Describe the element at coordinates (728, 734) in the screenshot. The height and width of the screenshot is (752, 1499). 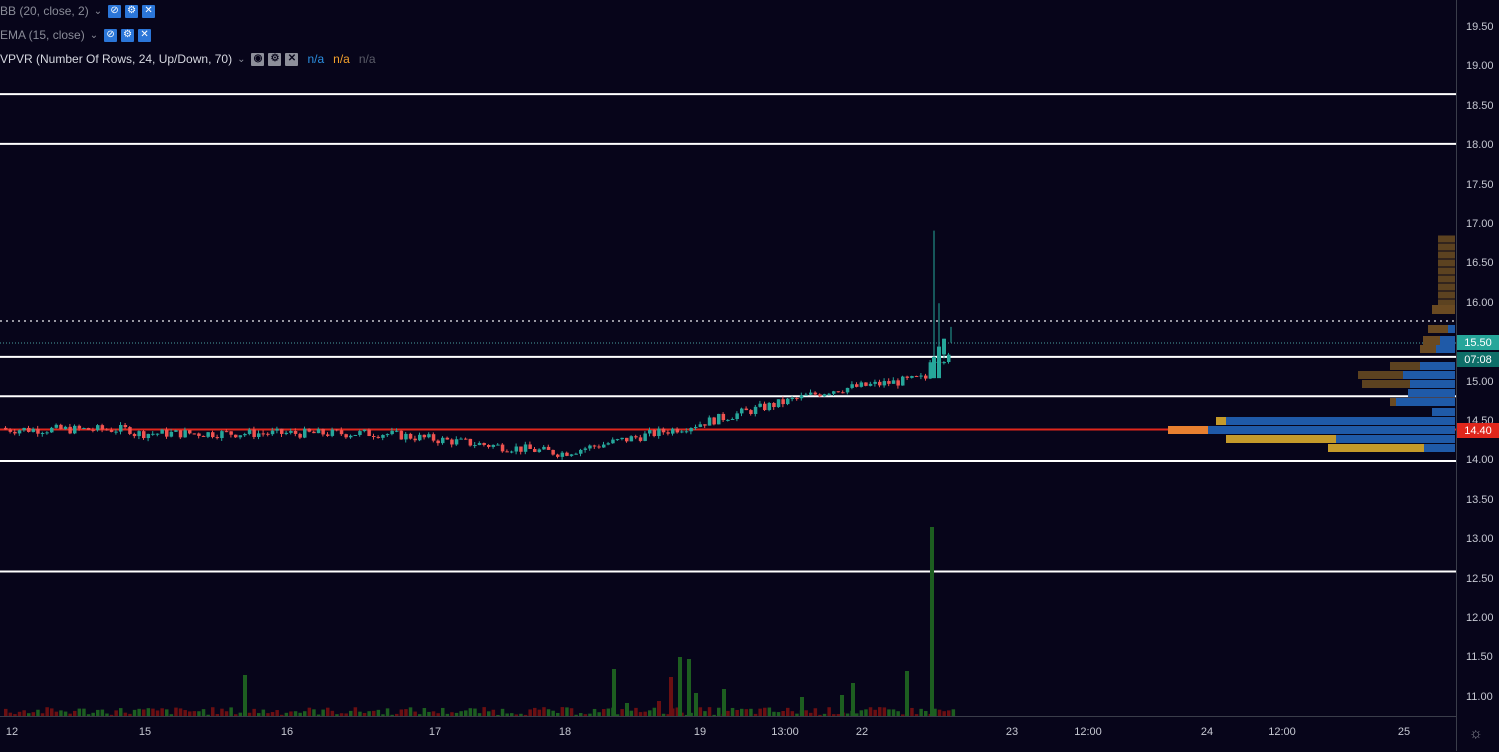
I see `time-axis` at that location.